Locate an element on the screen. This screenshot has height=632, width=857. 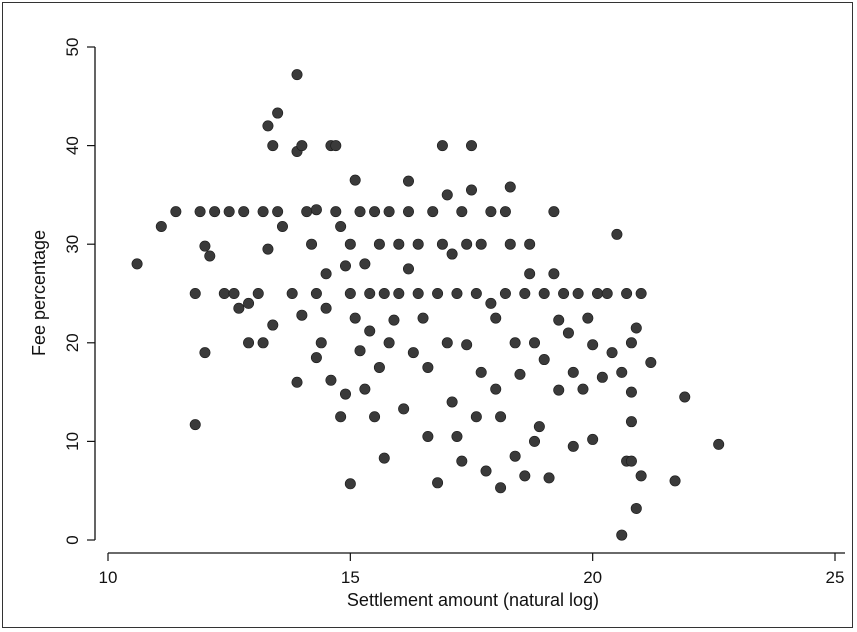
y-tick-label: 40 is located at coordinates (72, 145).